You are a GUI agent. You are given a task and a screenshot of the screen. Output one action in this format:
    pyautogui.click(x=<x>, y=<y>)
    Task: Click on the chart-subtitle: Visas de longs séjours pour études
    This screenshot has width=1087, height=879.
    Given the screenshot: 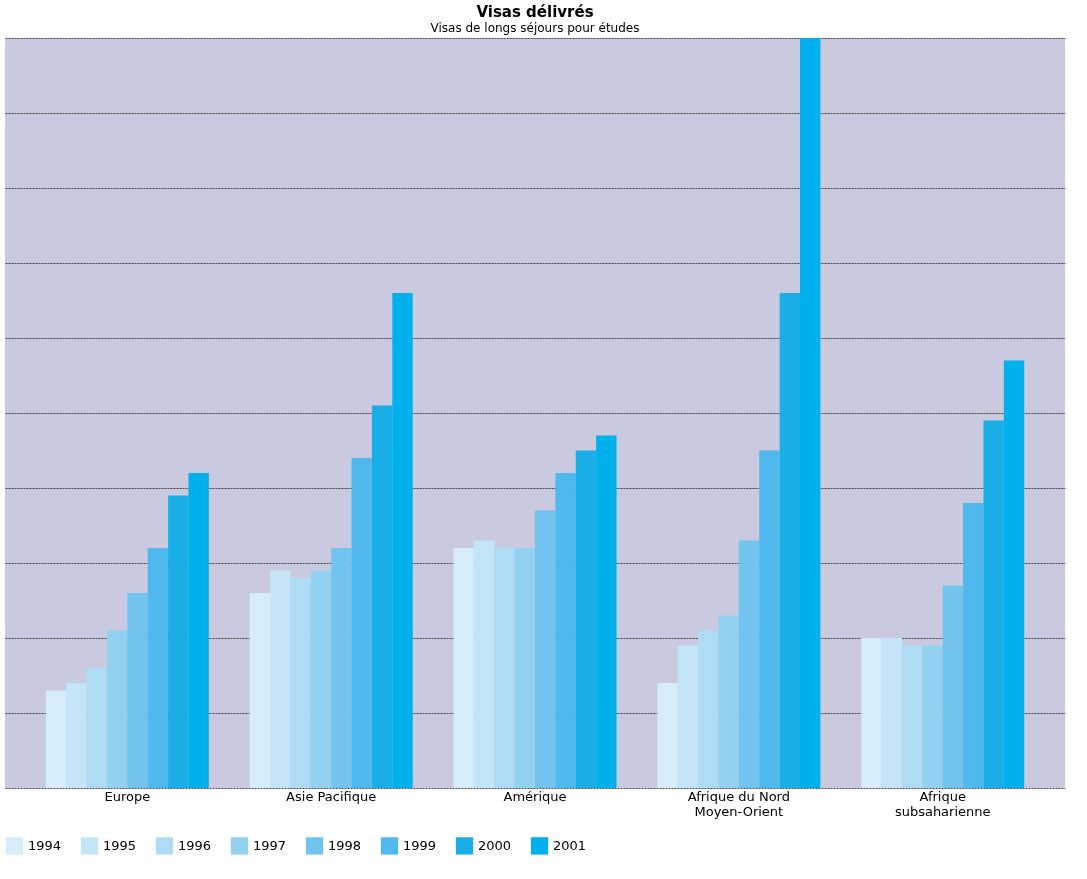 What is the action you would take?
    pyautogui.click(x=535, y=28)
    